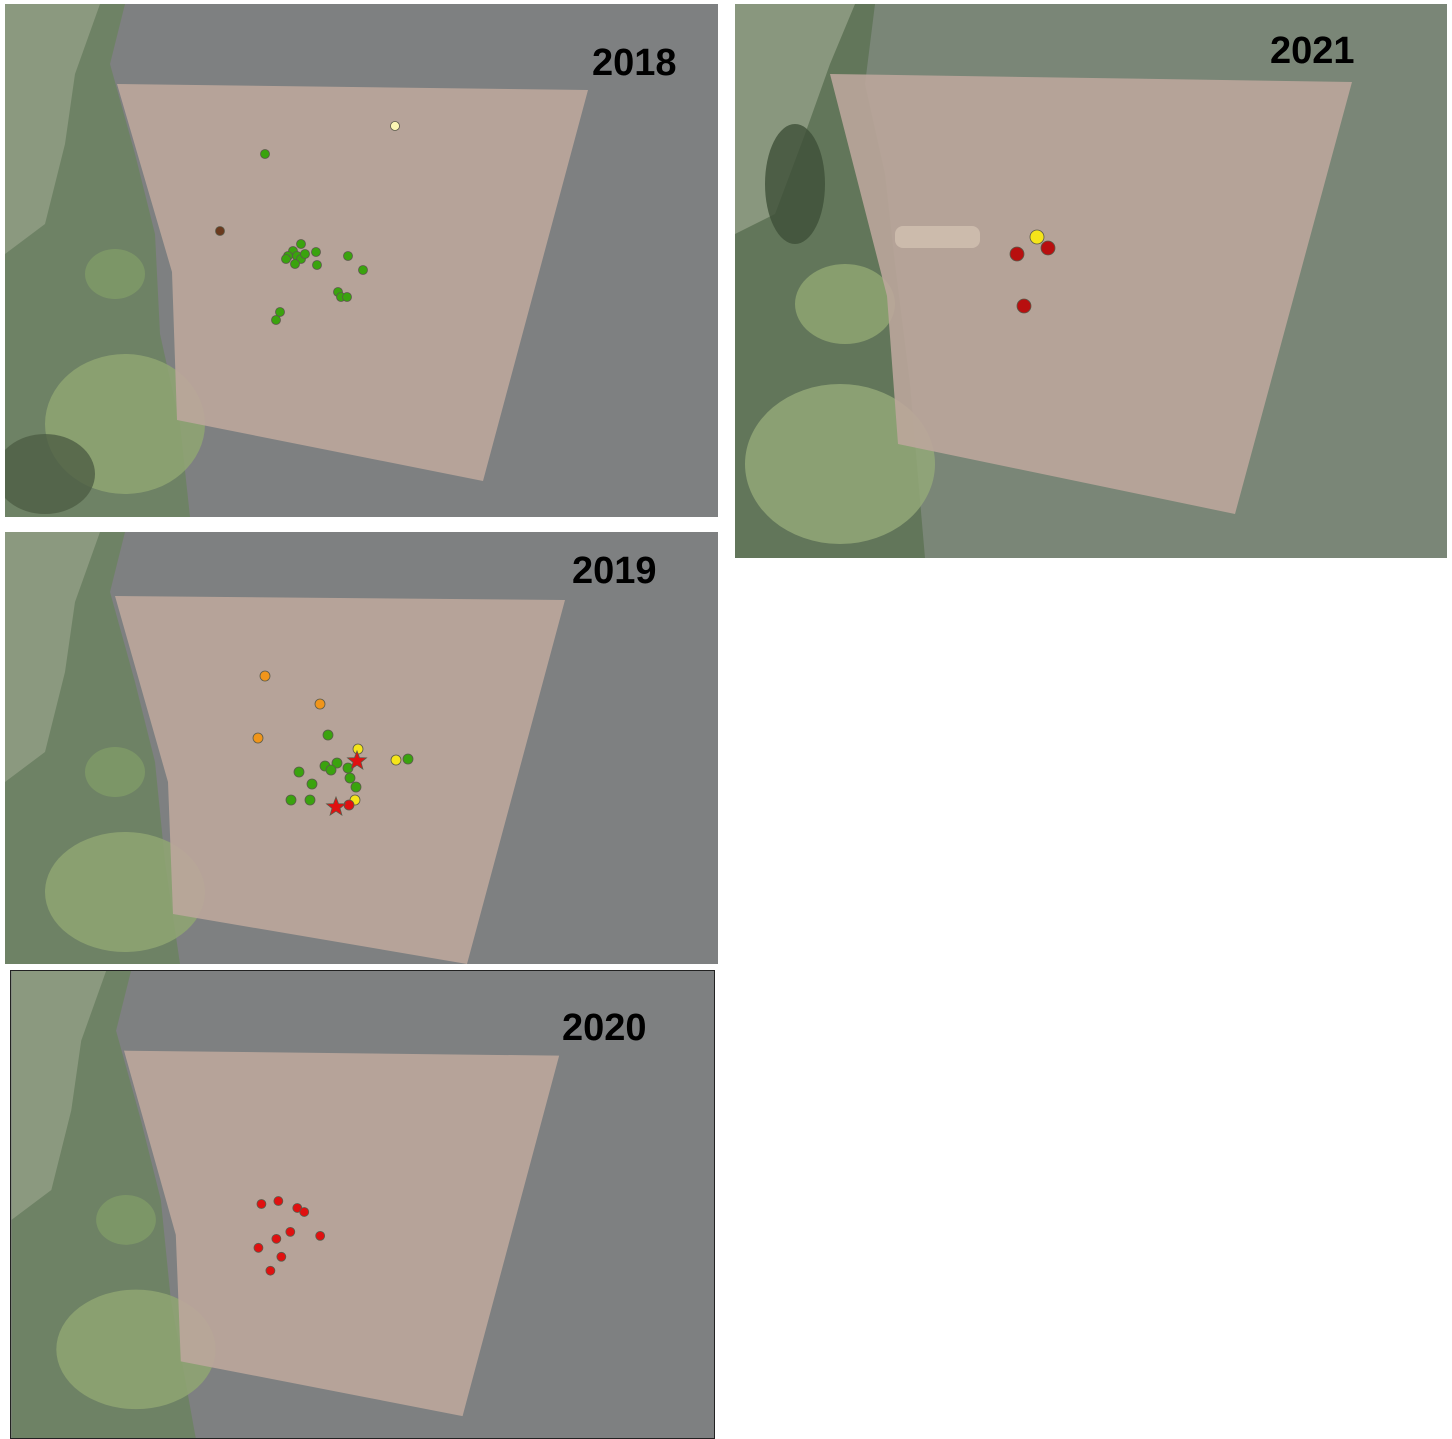 Image resolution: width=1452 pixels, height=1439 pixels. I want to click on observation-points-2018, so click(307, 223).